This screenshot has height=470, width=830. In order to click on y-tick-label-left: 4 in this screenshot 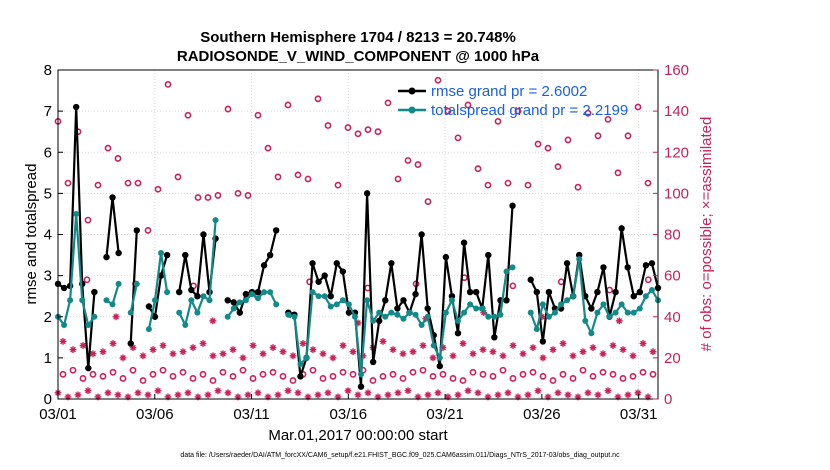, I will do `click(48, 235)`.